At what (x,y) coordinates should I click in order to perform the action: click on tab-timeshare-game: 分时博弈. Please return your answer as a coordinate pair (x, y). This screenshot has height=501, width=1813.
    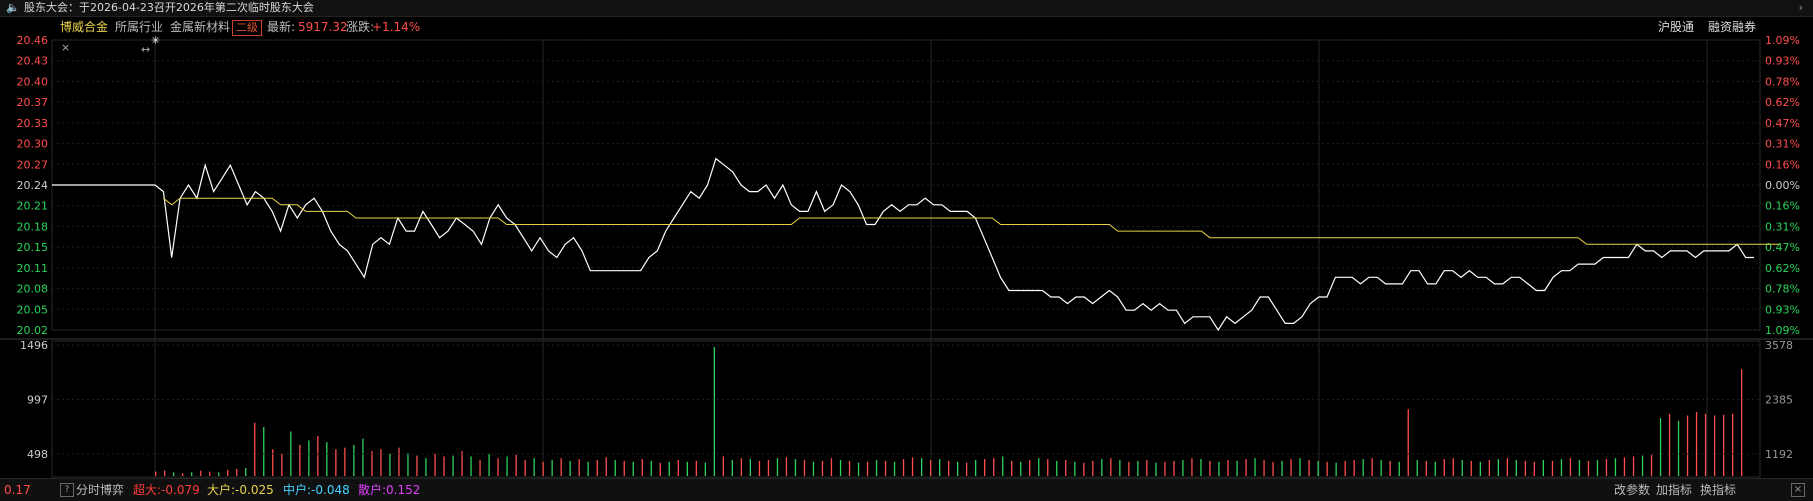
    Looking at the image, I should click on (100, 490).